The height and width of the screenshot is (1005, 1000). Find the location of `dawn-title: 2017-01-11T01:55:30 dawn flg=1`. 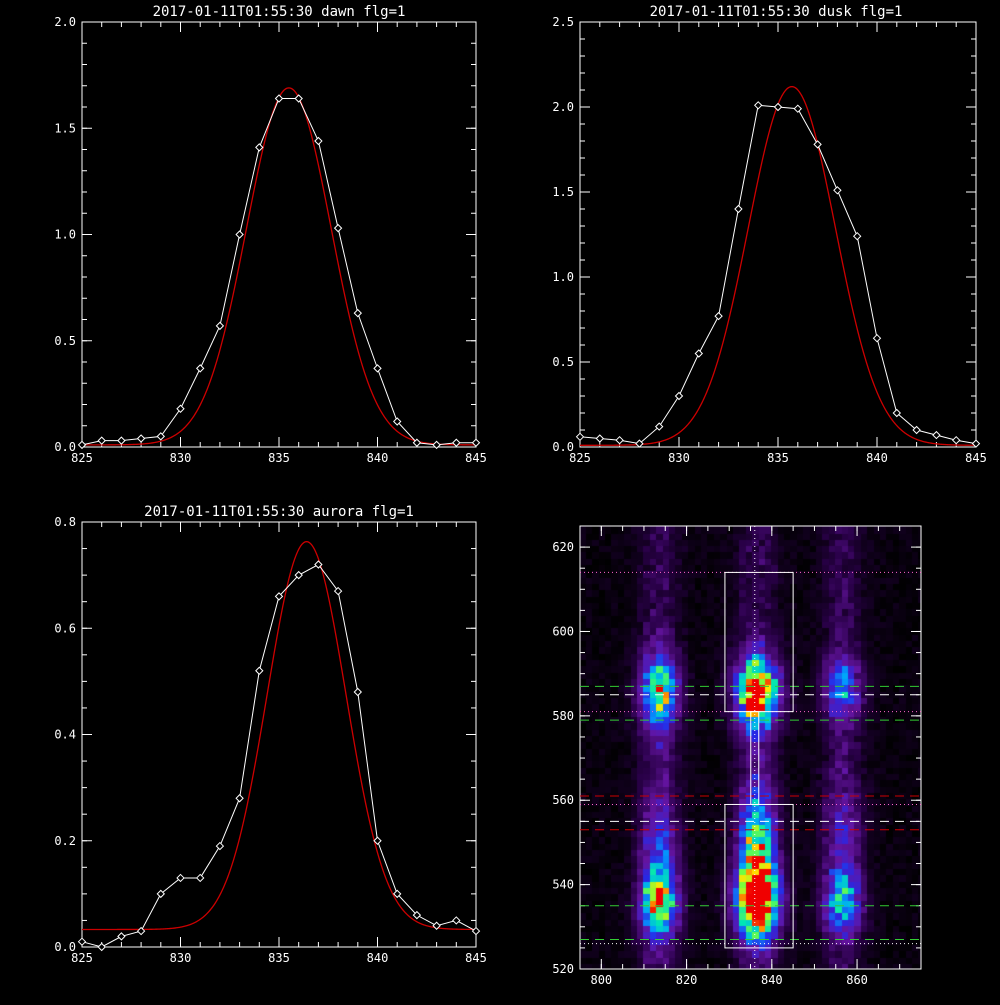

dawn-title: 2017-01-11T01:55:30 dawn flg=1 is located at coordinates (279, 12).